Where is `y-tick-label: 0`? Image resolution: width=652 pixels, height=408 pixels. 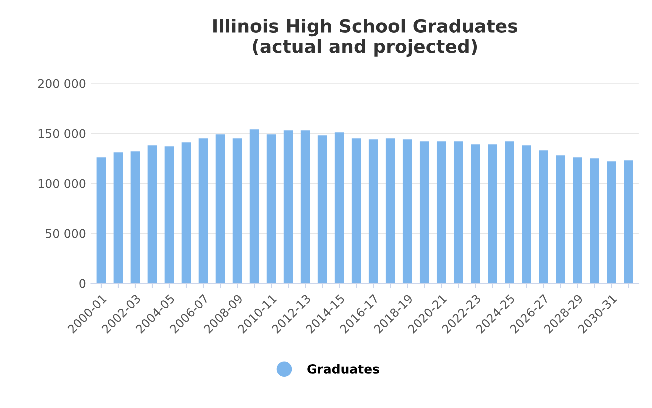 y-tick-label: 0 is located at coordinates (83, 283).